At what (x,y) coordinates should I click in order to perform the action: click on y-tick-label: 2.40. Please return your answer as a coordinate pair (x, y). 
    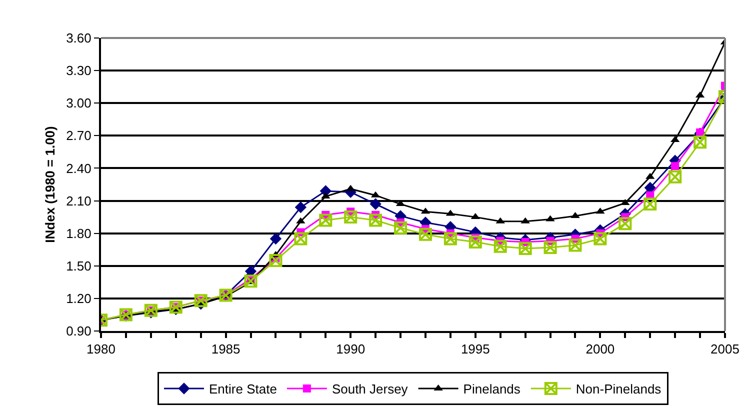
    Looking at the image, I should click on (79, 168).